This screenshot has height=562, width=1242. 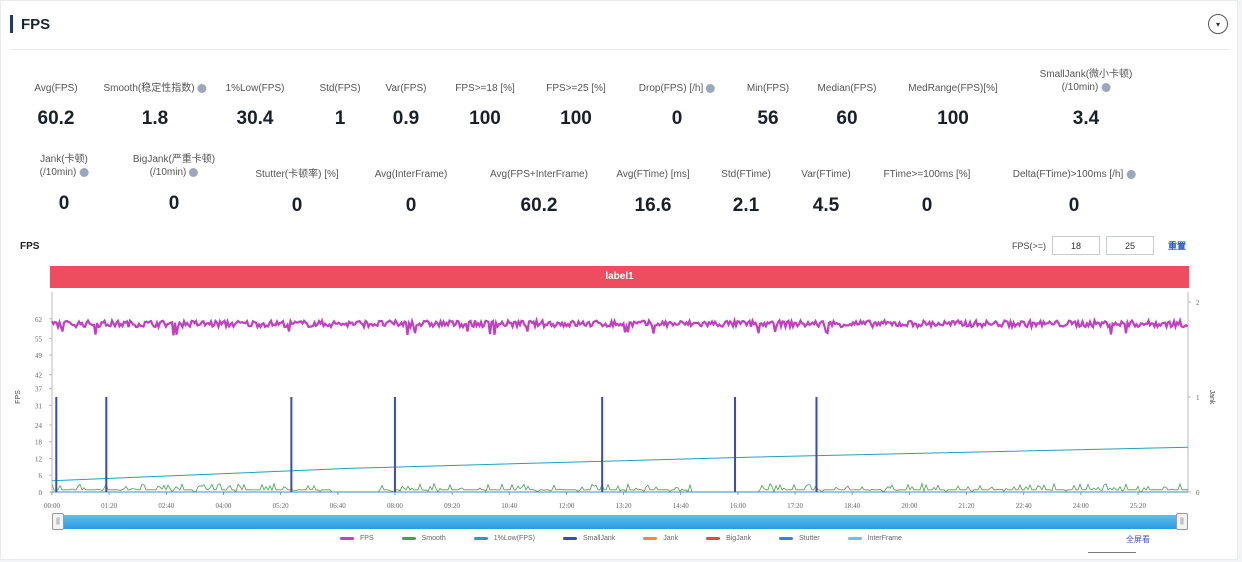 I want to click on x-tick-label: 06:40, so click(x=338, y=506).